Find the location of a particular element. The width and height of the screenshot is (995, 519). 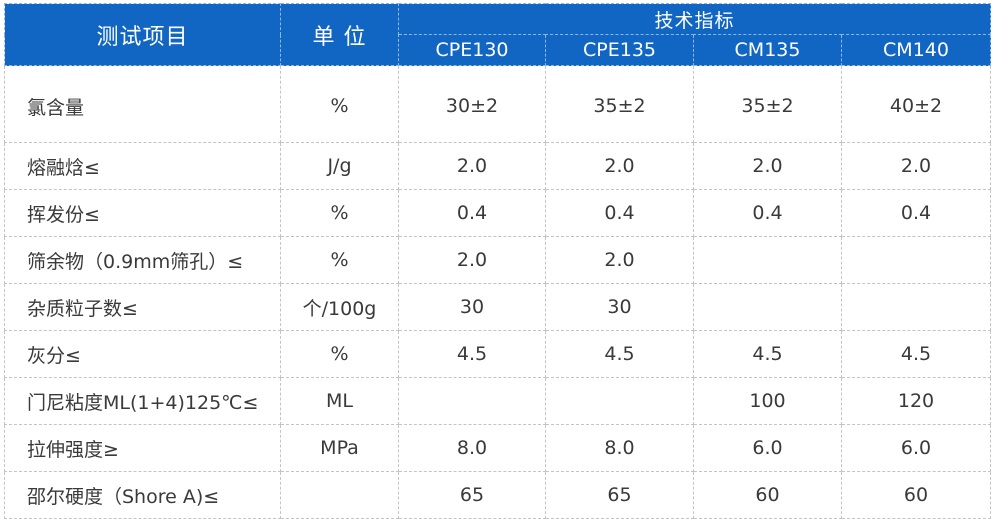

header-grade-cm140: CM140 is located at coordinates (916, 50).